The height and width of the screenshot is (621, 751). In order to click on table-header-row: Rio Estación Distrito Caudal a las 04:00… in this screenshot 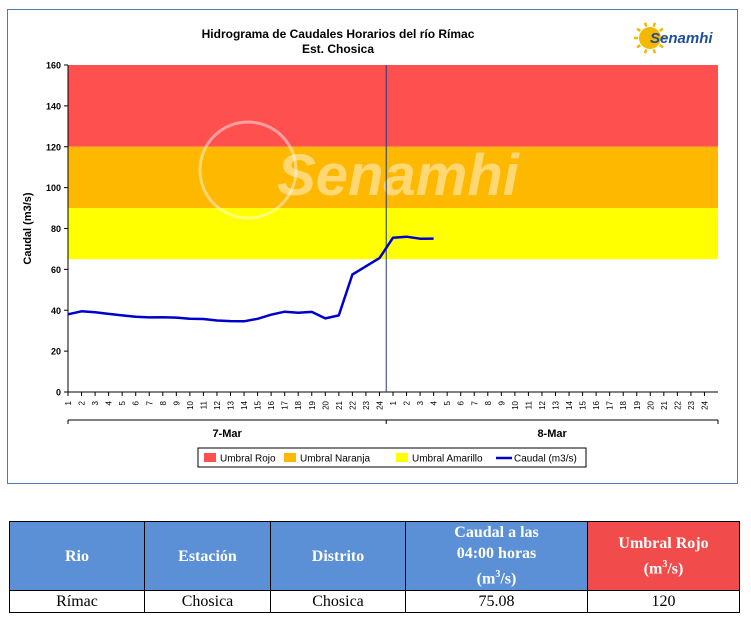, I will do `click(374, 556)`.